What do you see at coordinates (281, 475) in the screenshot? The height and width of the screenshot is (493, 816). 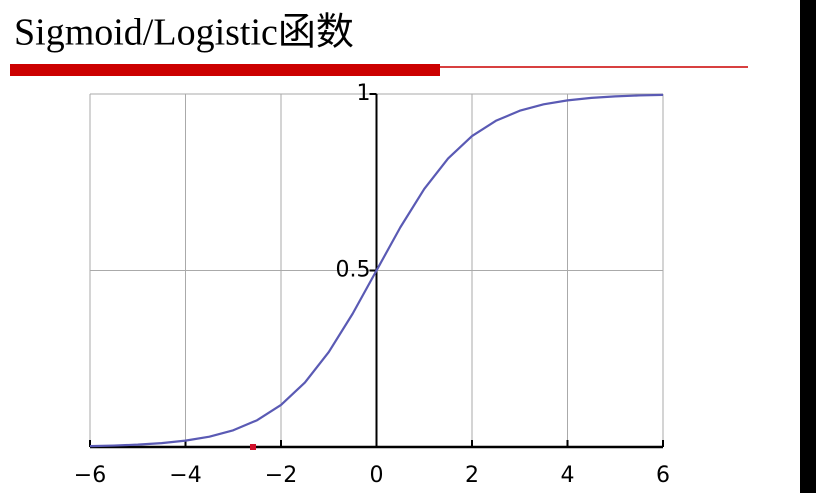 I see `x-tick-label: −2` at bounding box center [281, 475].